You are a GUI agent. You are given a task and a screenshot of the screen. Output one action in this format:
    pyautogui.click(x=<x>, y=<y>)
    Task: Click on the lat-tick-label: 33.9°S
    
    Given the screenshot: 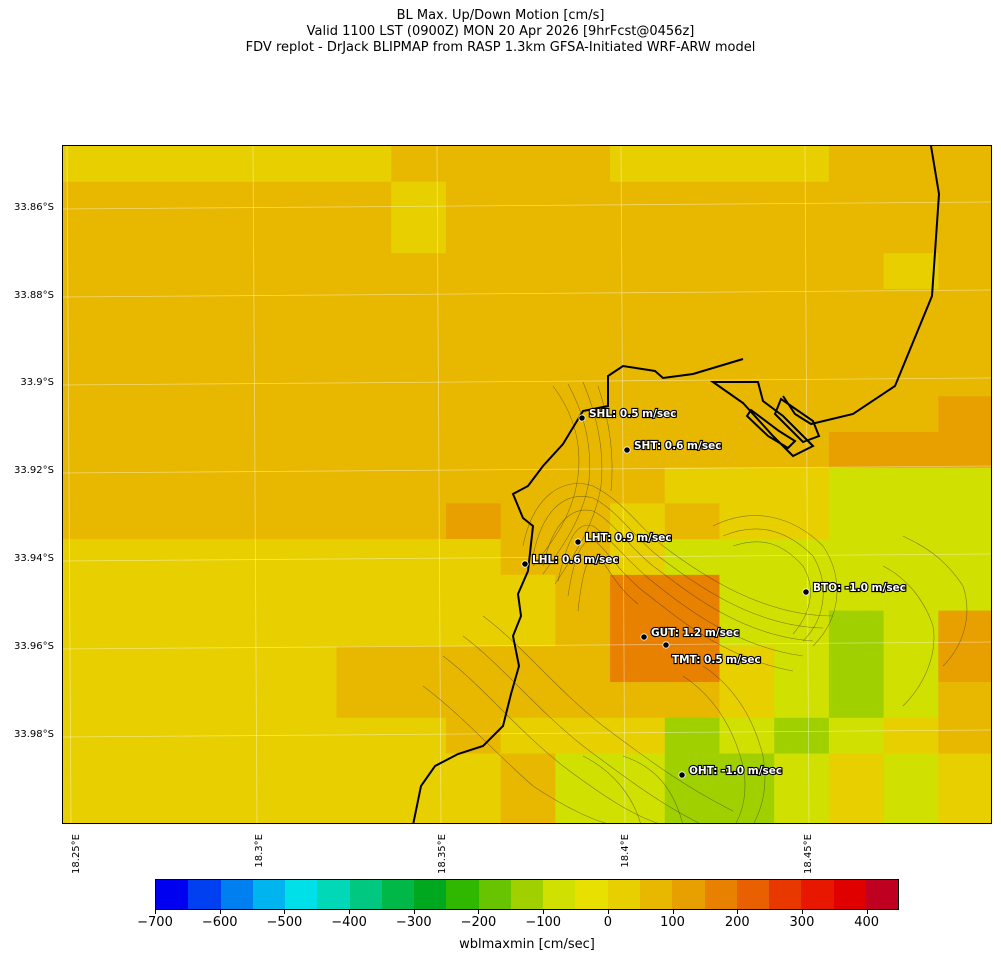 What is the action you would take?
    pyautogui.click(x=37, y=382)
    